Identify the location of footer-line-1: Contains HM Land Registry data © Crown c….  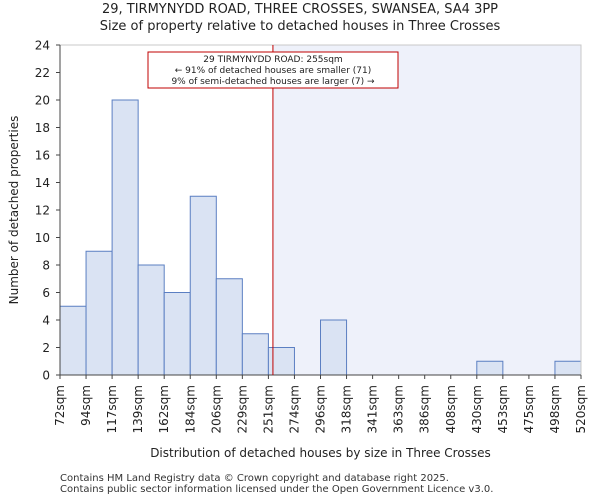
(254, 478).